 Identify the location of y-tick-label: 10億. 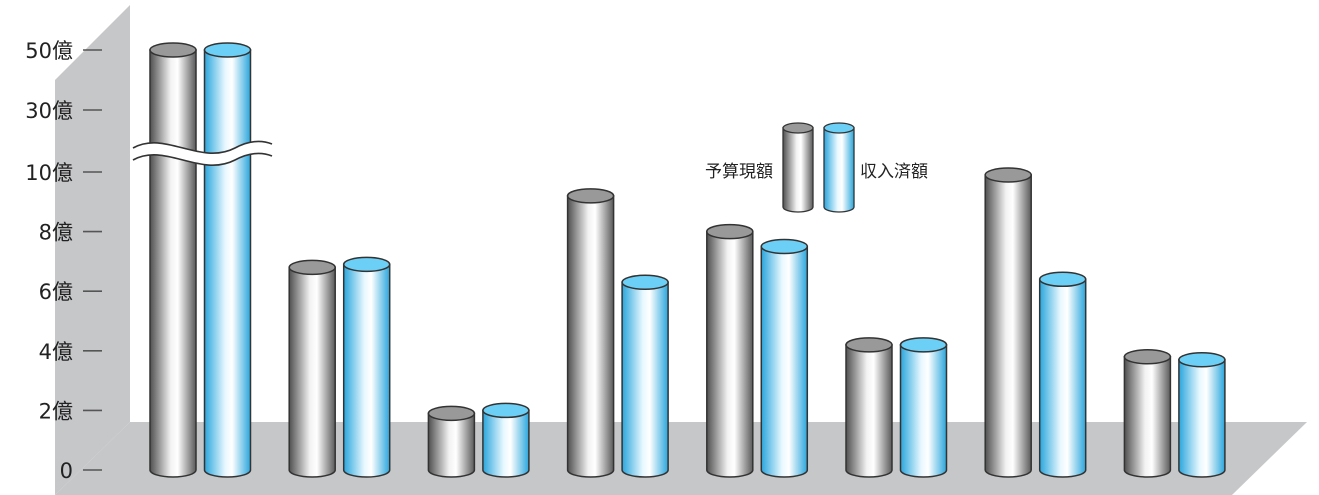
(49, 173).